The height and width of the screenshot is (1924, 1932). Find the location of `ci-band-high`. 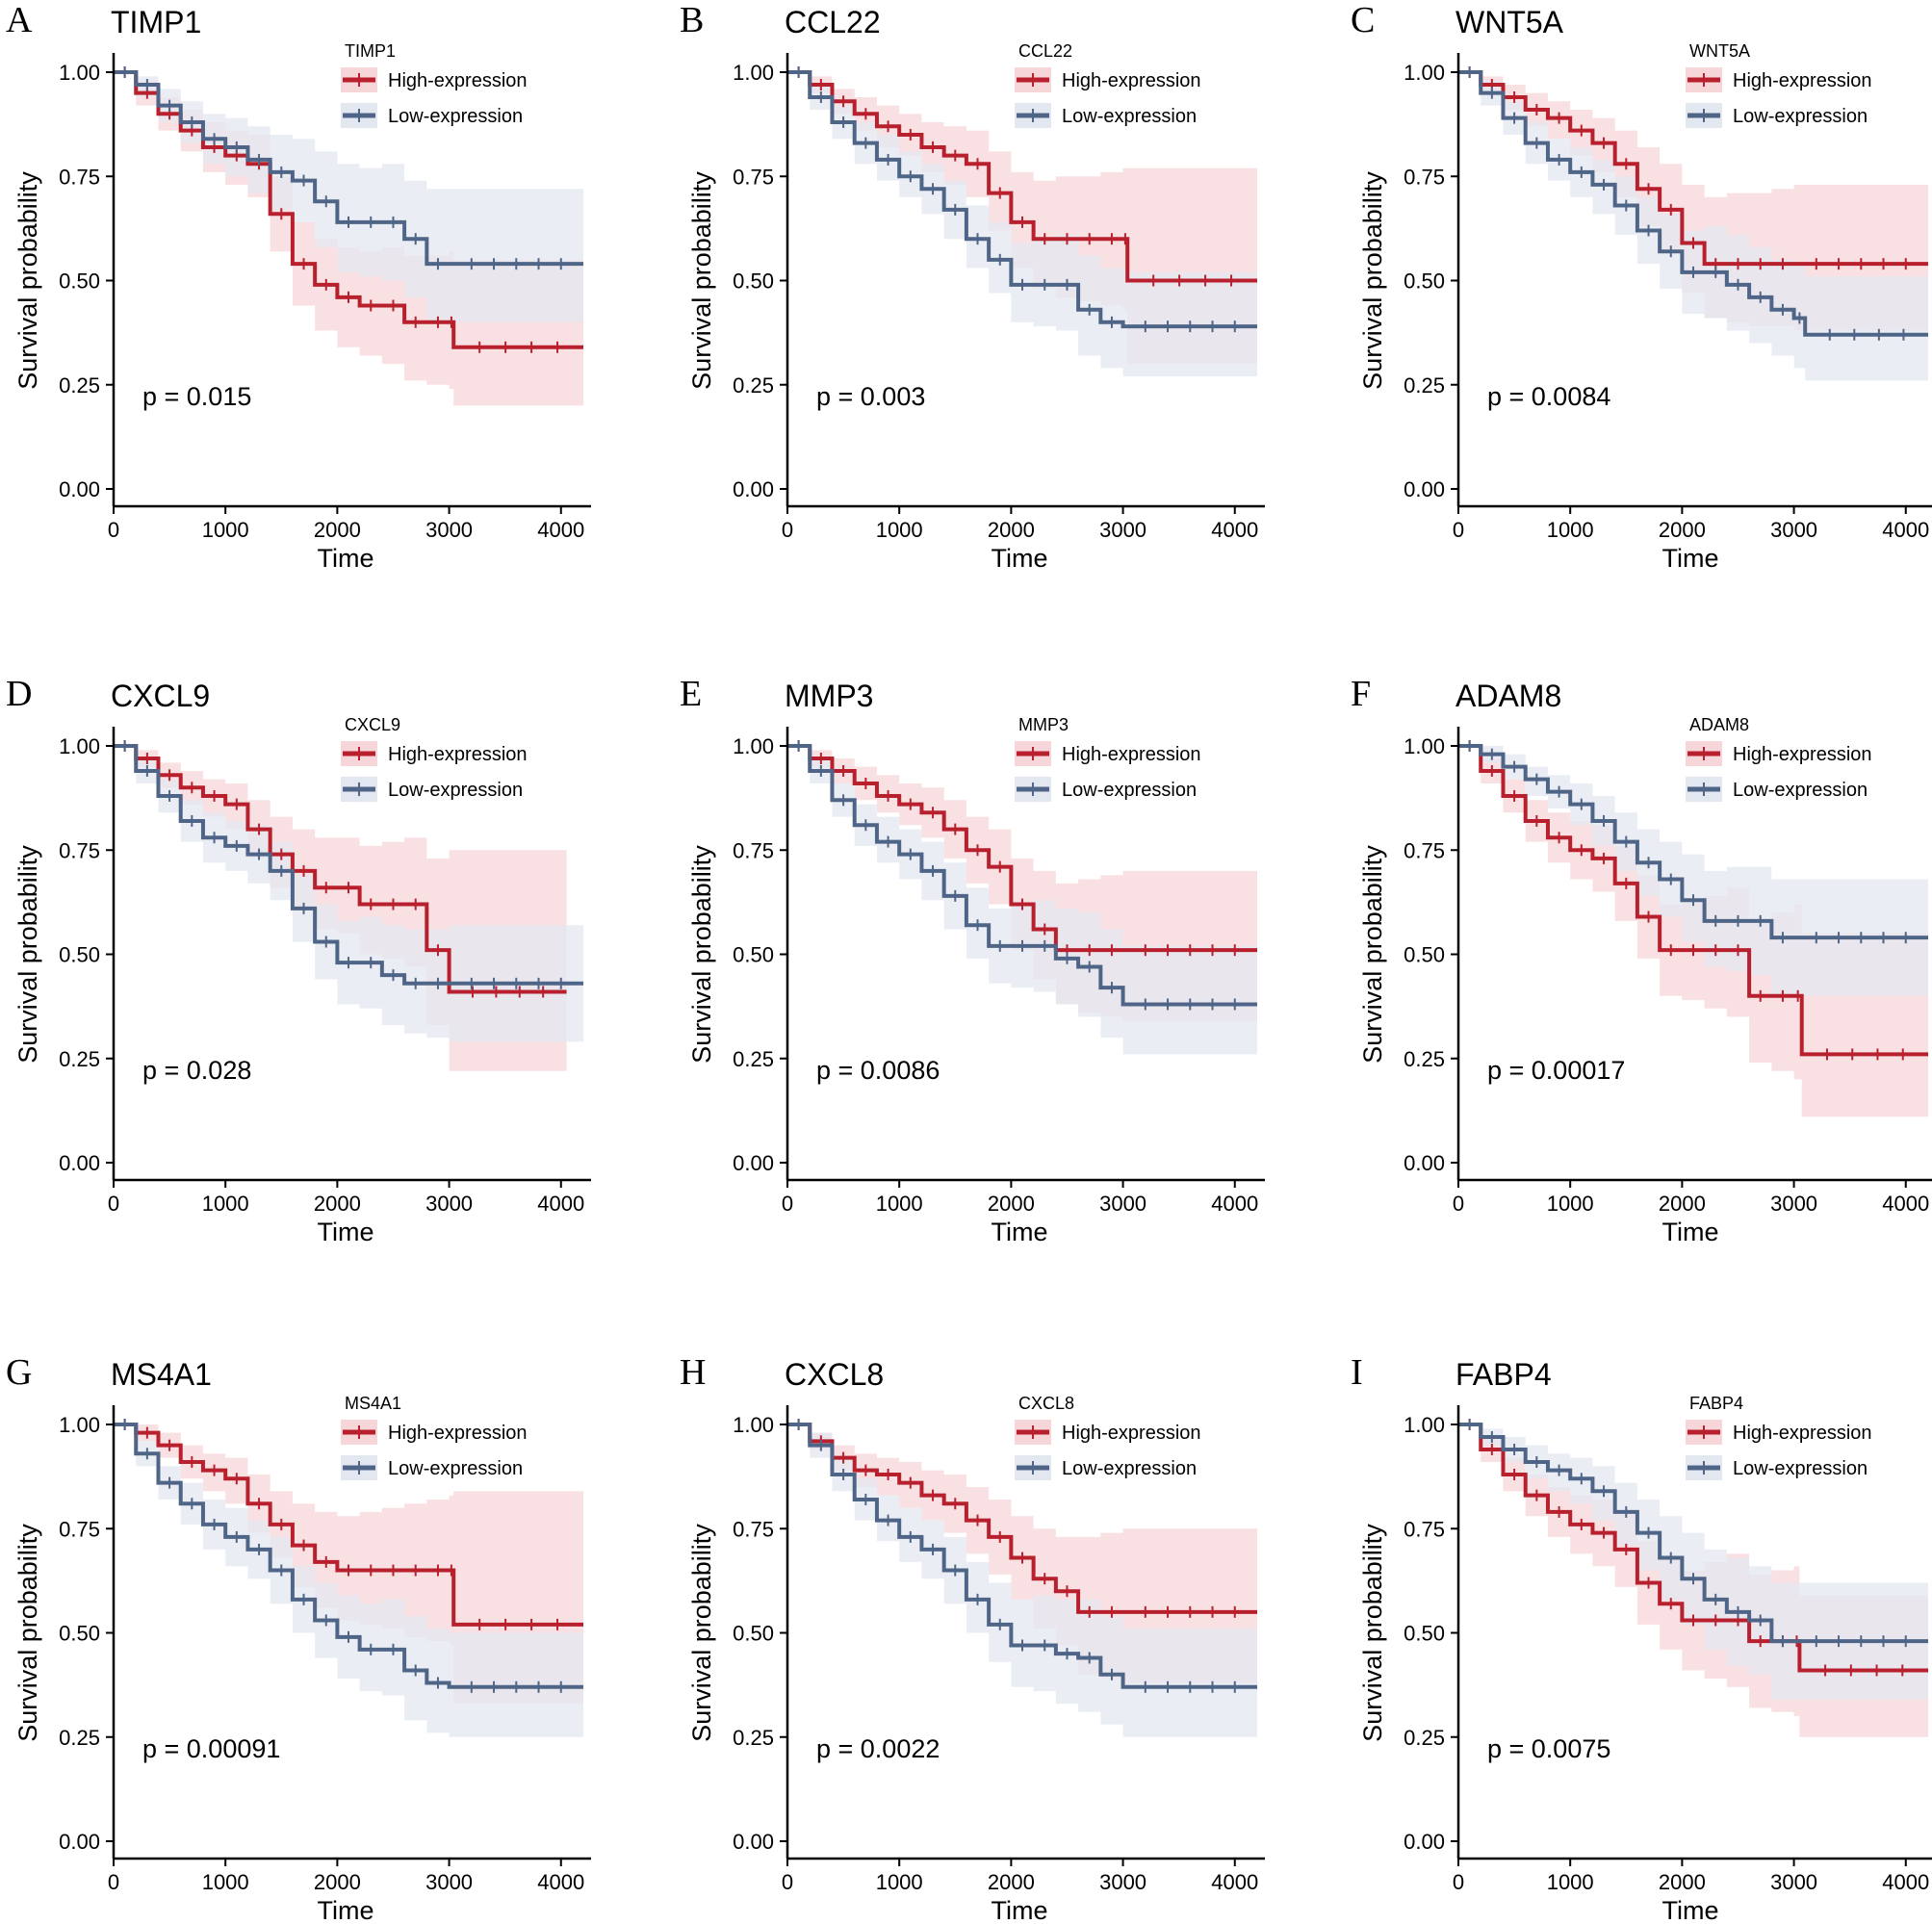

ci-band-high is located at coordinates (1693, 201).